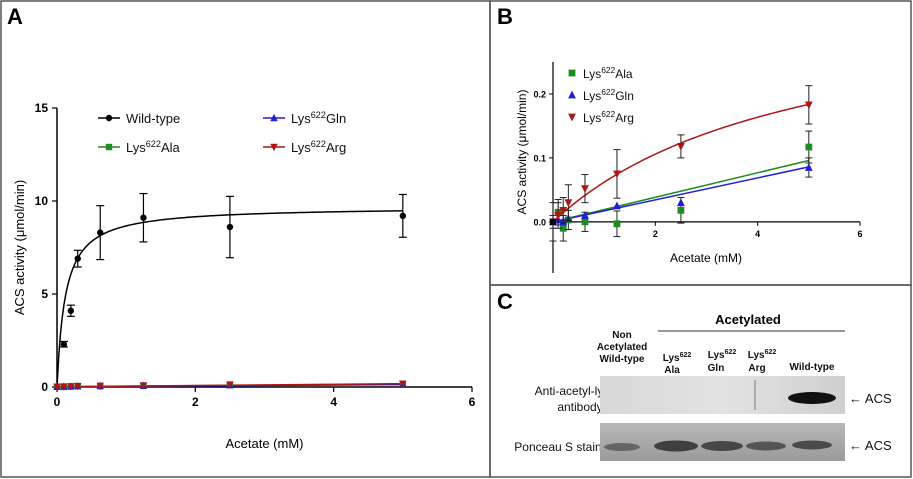 This screenshot has height=479, width=913. What do you see at coordinates (812, 367) in the screenshot?
I see `lane-label-wildtype: Wild-type` at bounding box center [812, 367].